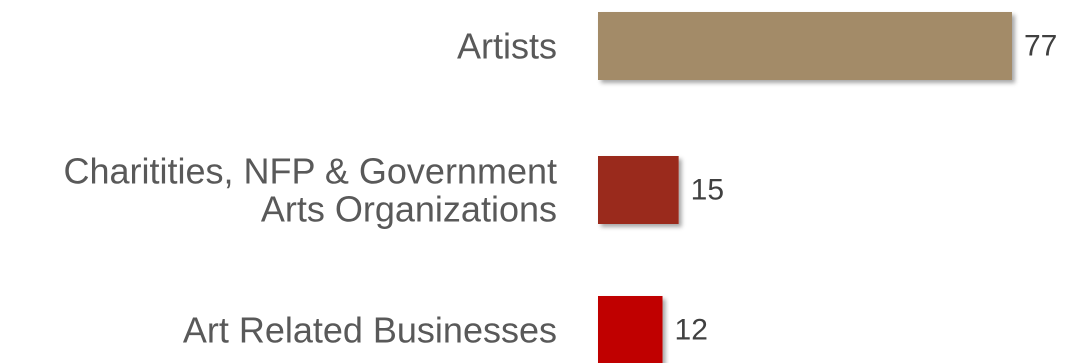  I want to click on category-label-1-line-1: Arts Organizations, so click(409, 209).